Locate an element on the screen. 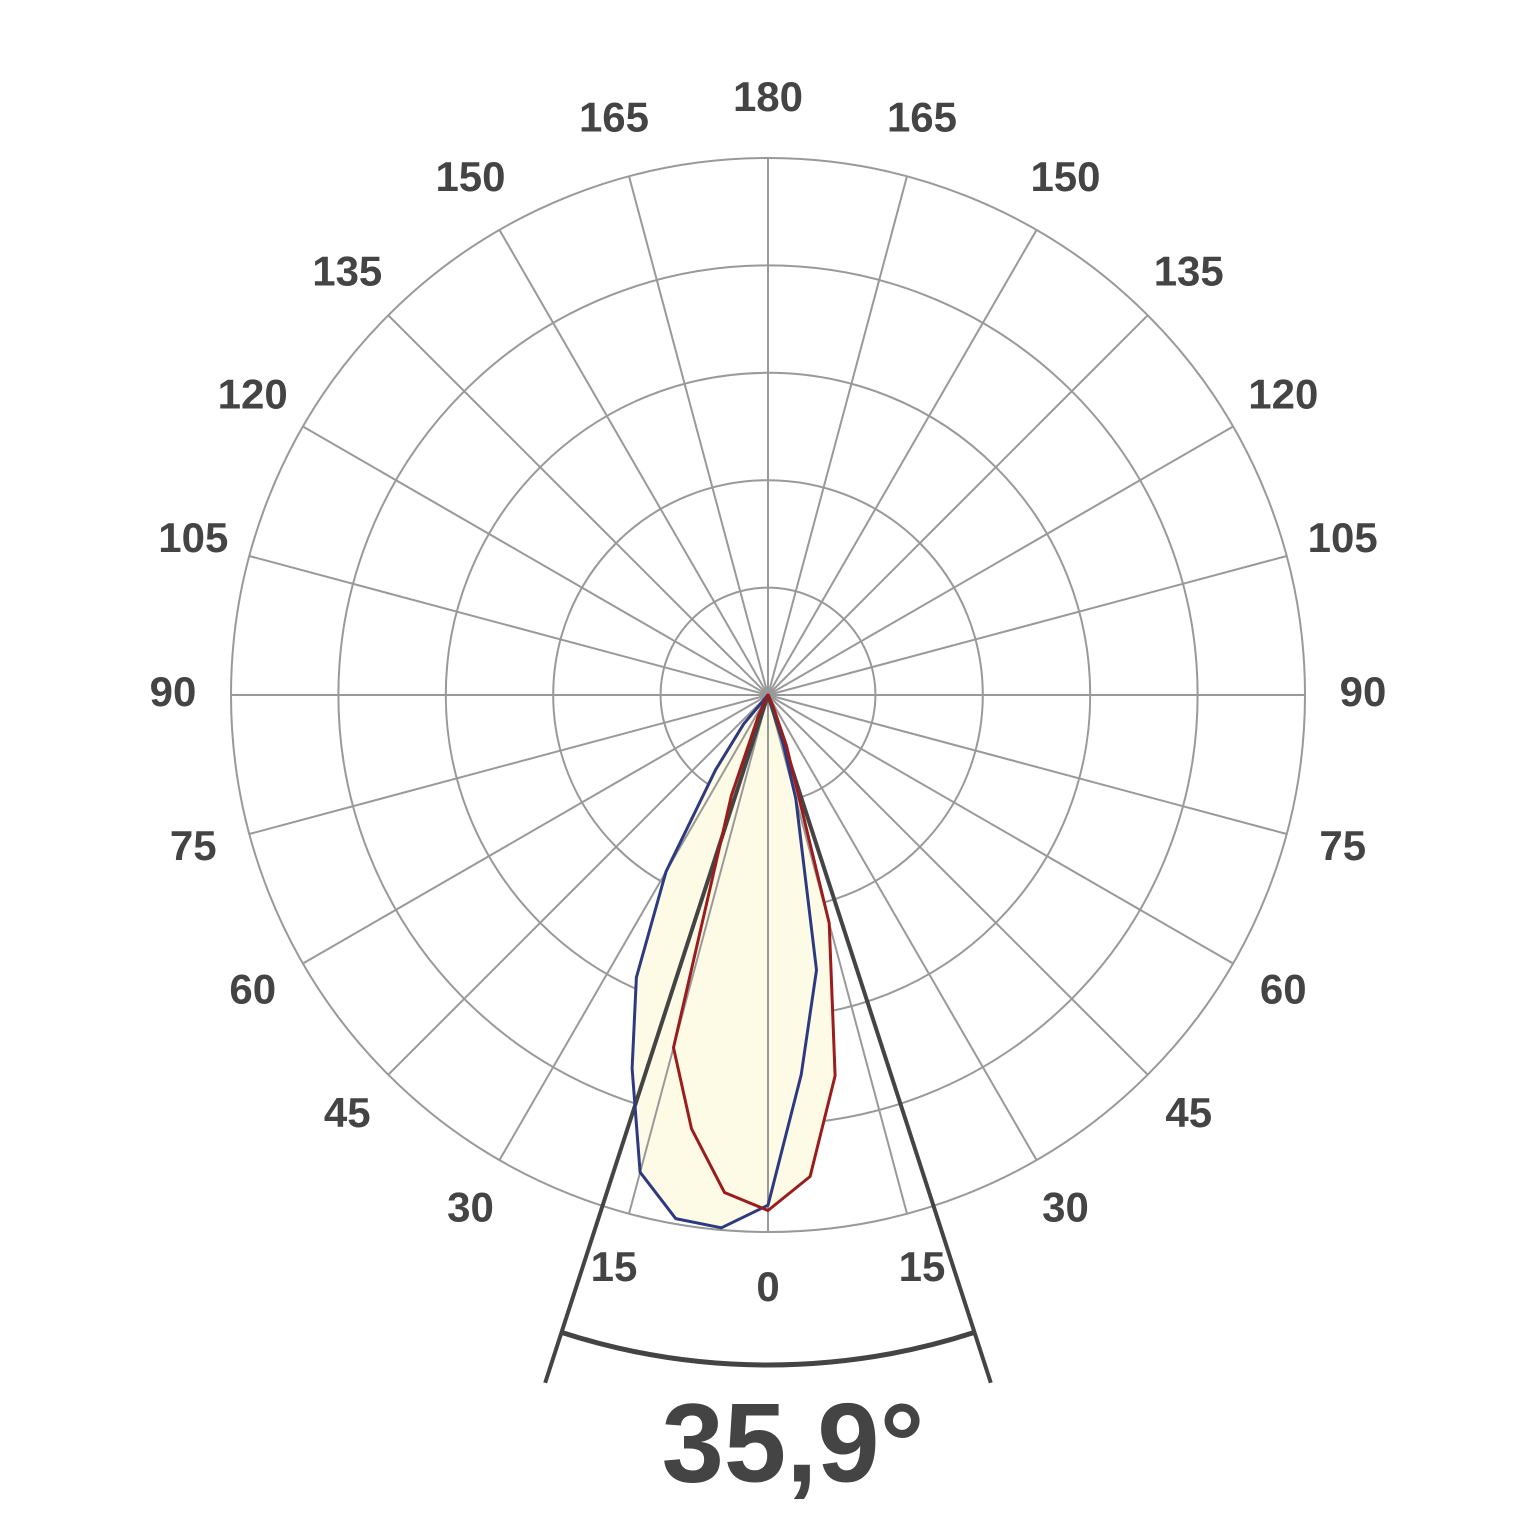 The height and width of the screenshot is (1537, 1537). beam-angle-label: 35,9° is located at coordinates (793, 1443).